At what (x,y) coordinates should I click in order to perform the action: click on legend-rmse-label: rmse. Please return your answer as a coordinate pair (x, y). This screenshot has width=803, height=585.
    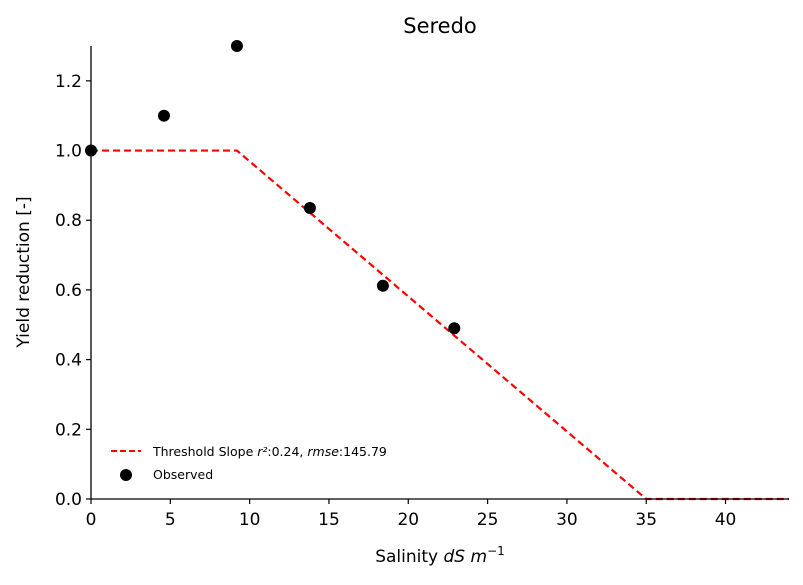
    Looking at the image, I should click on (323, 451).